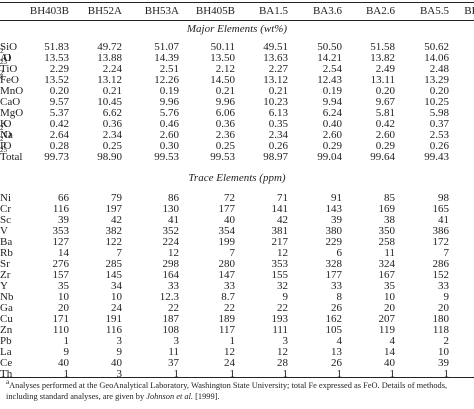 The height and width of the screenshot is (409, 474). Describe the element at coordinates (439, 124) in the screenshot. I see `table-cell: 0.37` at that location.